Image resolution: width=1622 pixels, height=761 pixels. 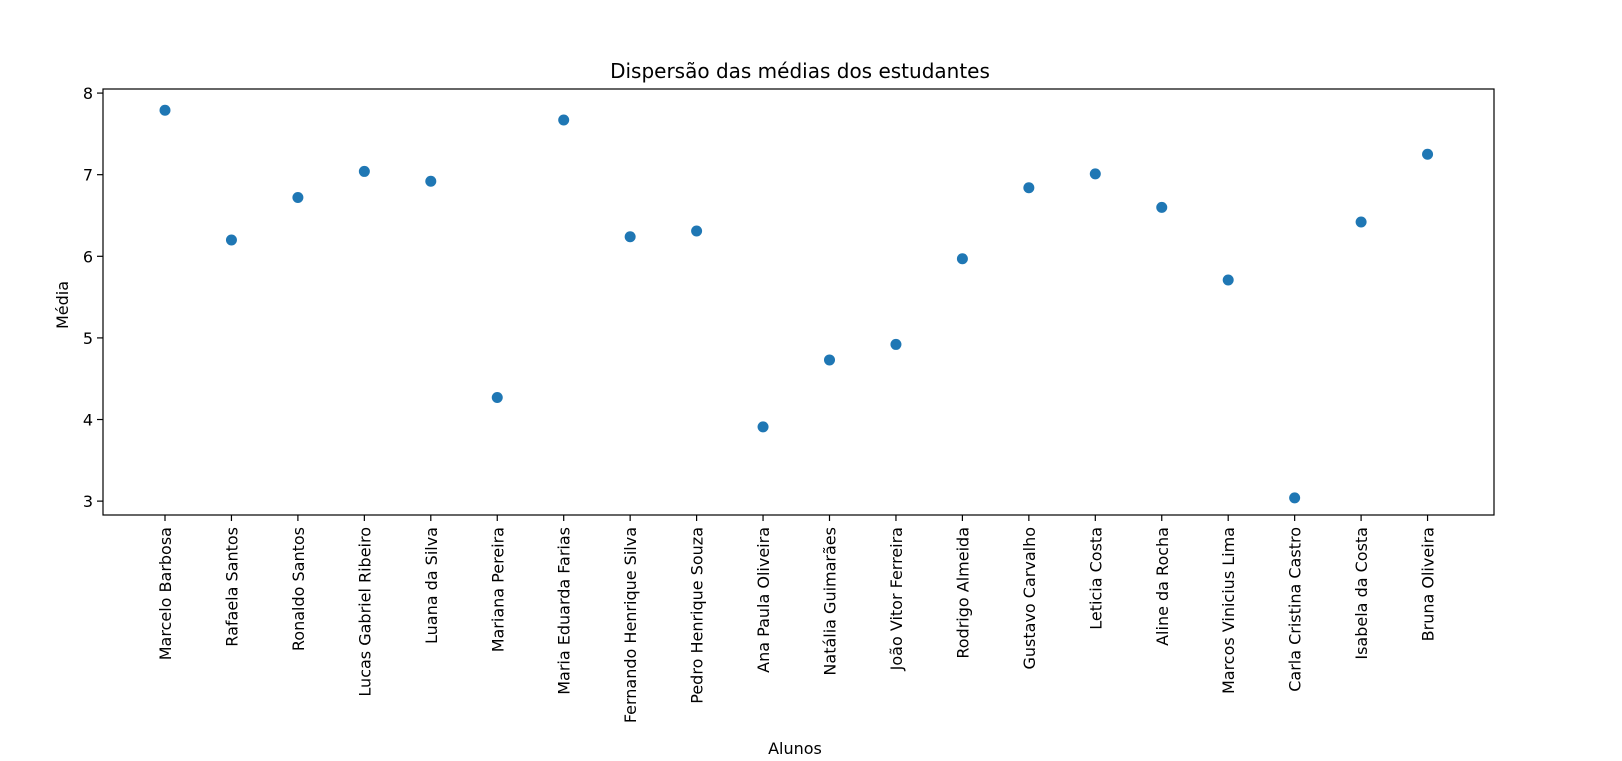 I want to click on y-tick-label: 4, so click(x=88, y=420).